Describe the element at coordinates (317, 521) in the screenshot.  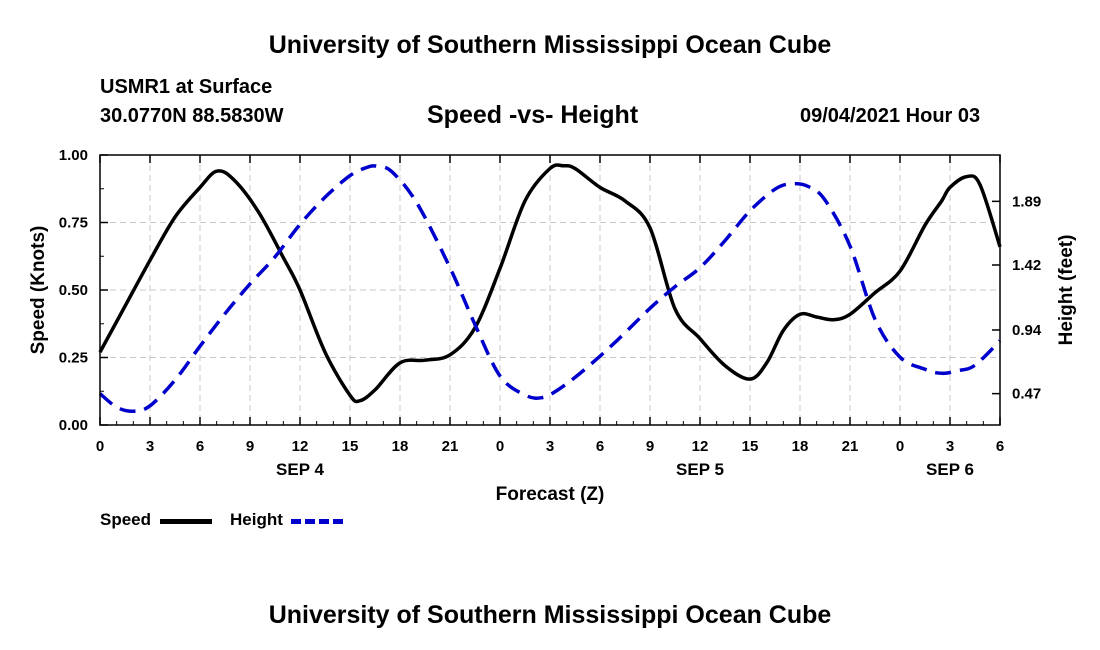
I see `legend-height-swatch` at that location.